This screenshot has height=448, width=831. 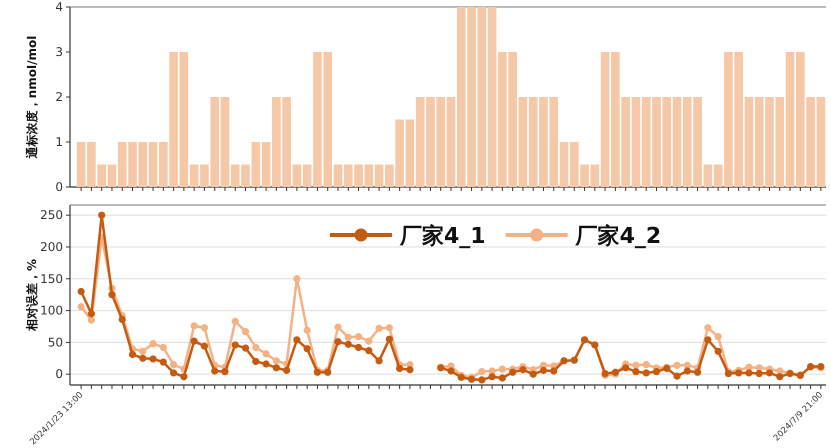 What do you see at coordinates (59, 142) in the screenshot?
I see `y-tick-label: 1` at bounding box center [59, 142].